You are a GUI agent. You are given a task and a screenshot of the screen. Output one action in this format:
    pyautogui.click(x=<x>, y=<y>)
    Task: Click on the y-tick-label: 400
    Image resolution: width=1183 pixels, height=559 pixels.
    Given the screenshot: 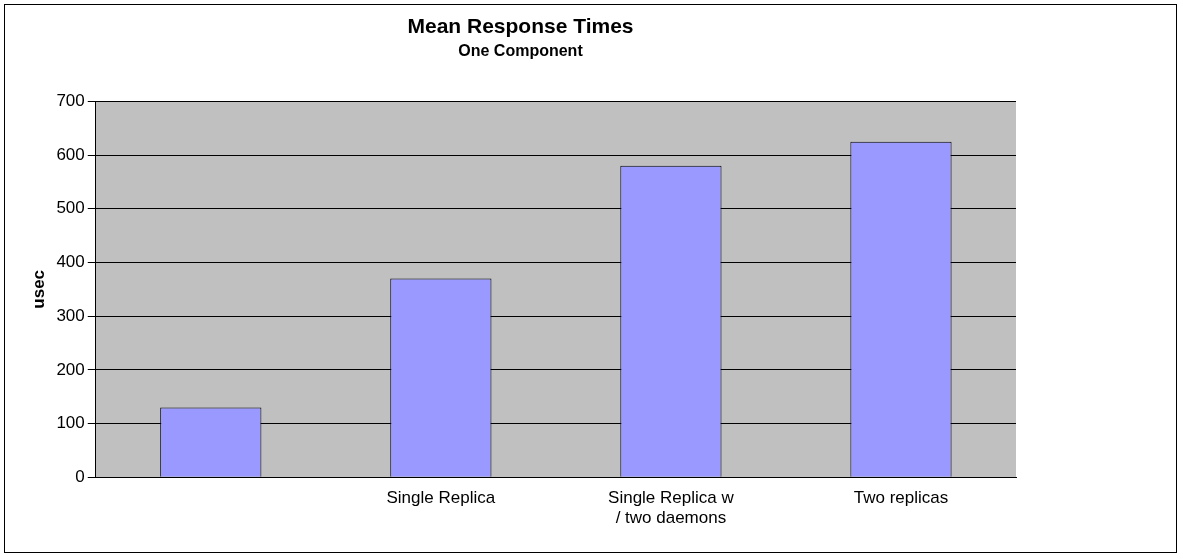 What is the action you would take?
    pyautogui.click(x=70, y=262)
    